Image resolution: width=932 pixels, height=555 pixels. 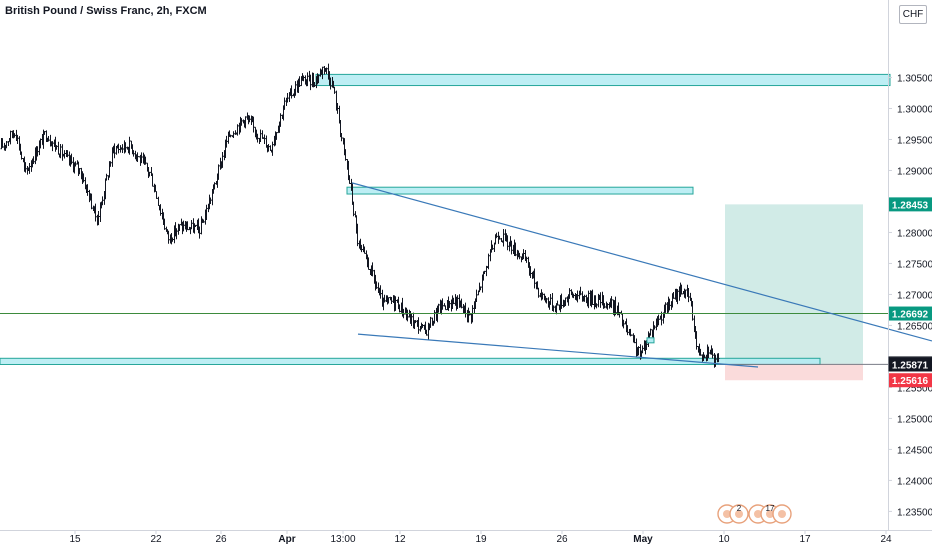 I want to click on zone-bottom, so click(x=410, y=361).